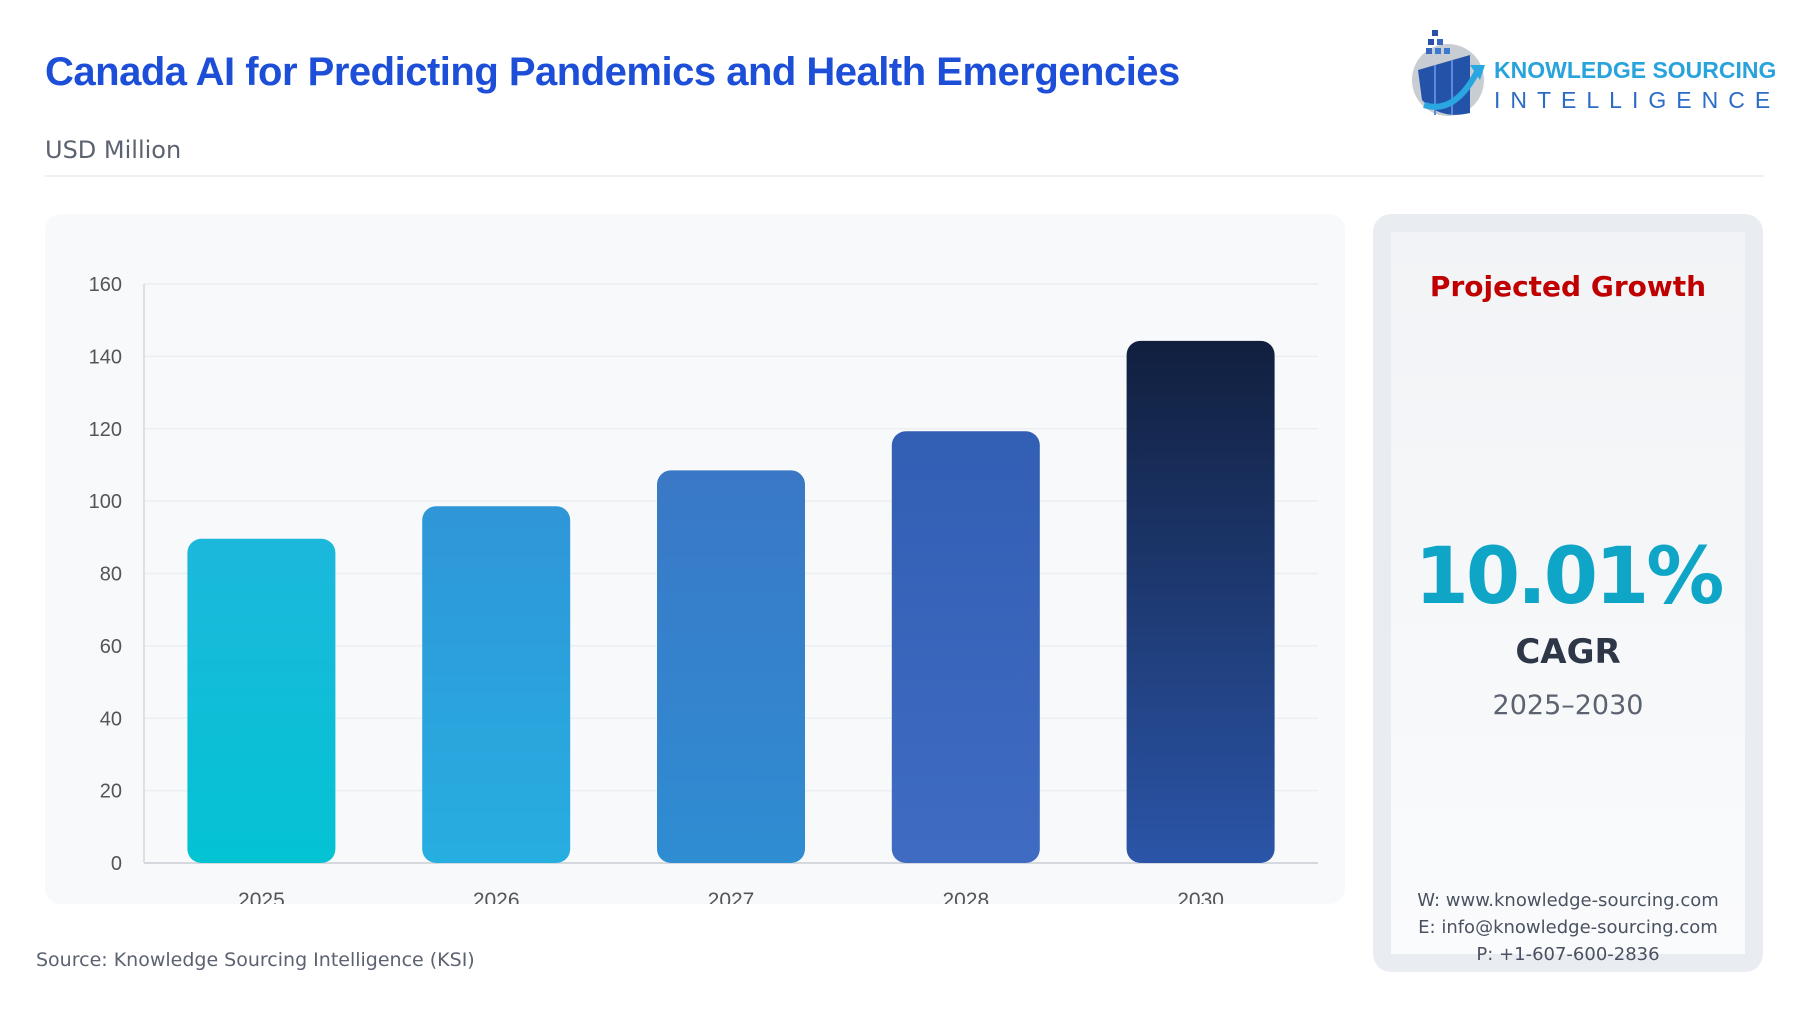  What do you see at coordinates (1568, 954) in the screenshot?
I see `phone-text: P: +1-607-600-2836` at bounding box center [1568, 954].